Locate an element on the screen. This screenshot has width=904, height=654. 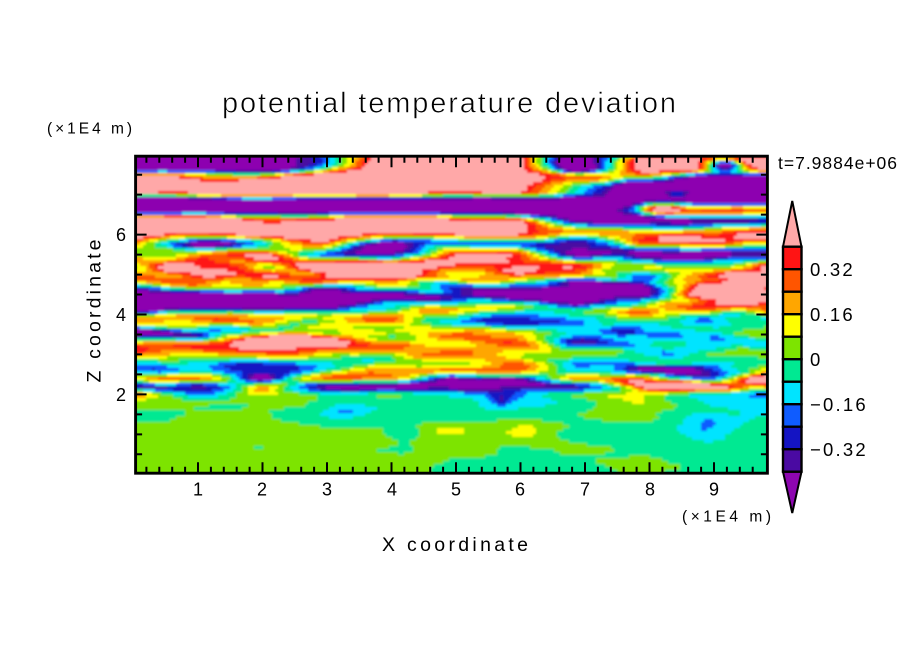
svg-text: 7 is located at coordinates (585, 490).